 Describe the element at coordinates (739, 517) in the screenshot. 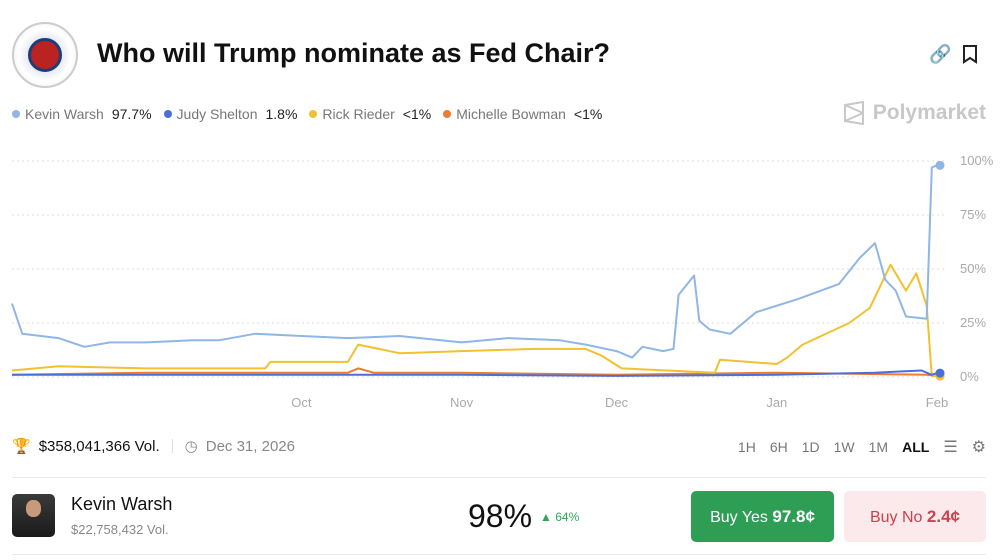

I see `buy-yes-label: Buy Yes` at that location.